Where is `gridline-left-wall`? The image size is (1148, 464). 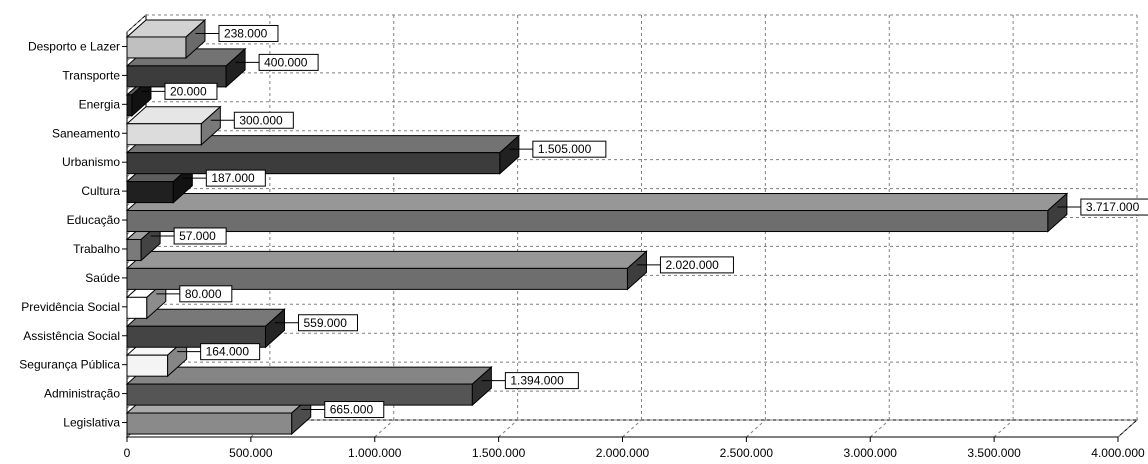 gridline-left-wall is located at coordinates (136, 23).